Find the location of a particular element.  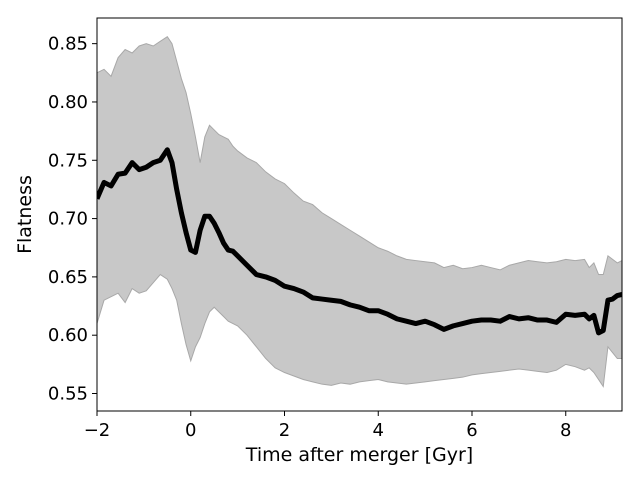

x-axis-label: Time after merger [Gyr] is located at coordinates (359, 455).